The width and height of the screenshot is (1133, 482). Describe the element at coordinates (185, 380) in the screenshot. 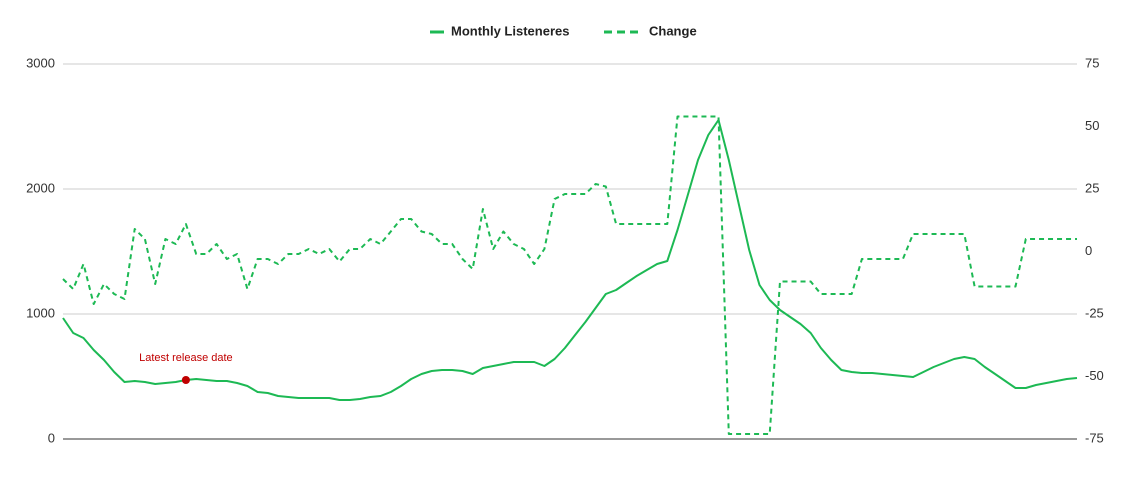

I see `annotation-marker` at that location.